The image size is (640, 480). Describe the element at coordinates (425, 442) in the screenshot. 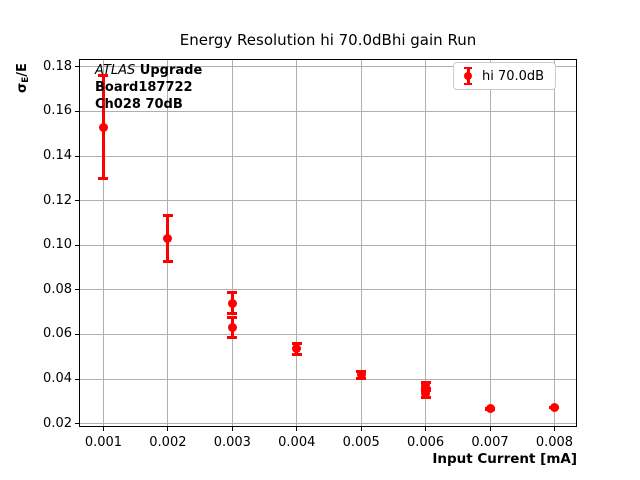

I see `x-tick-label: 0.006` at that location.